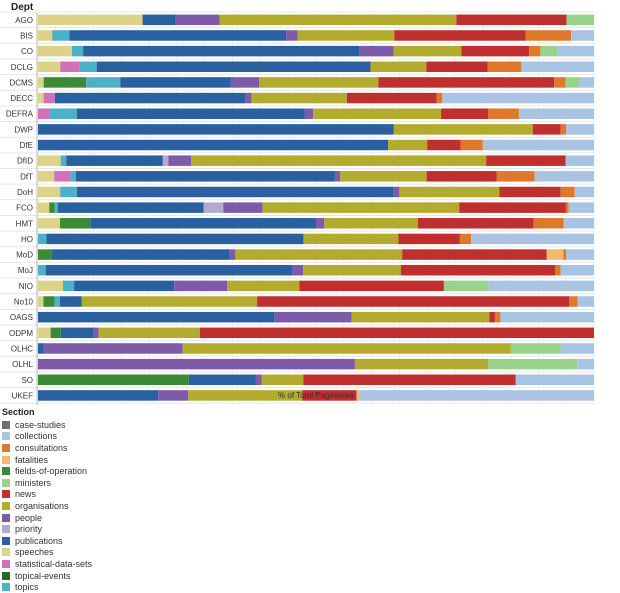 The image size is (620, 593). What do you see at coordinates (27, 51) in the screenshot?
I see `dept-label: CO` at bounding box center [27, 51].